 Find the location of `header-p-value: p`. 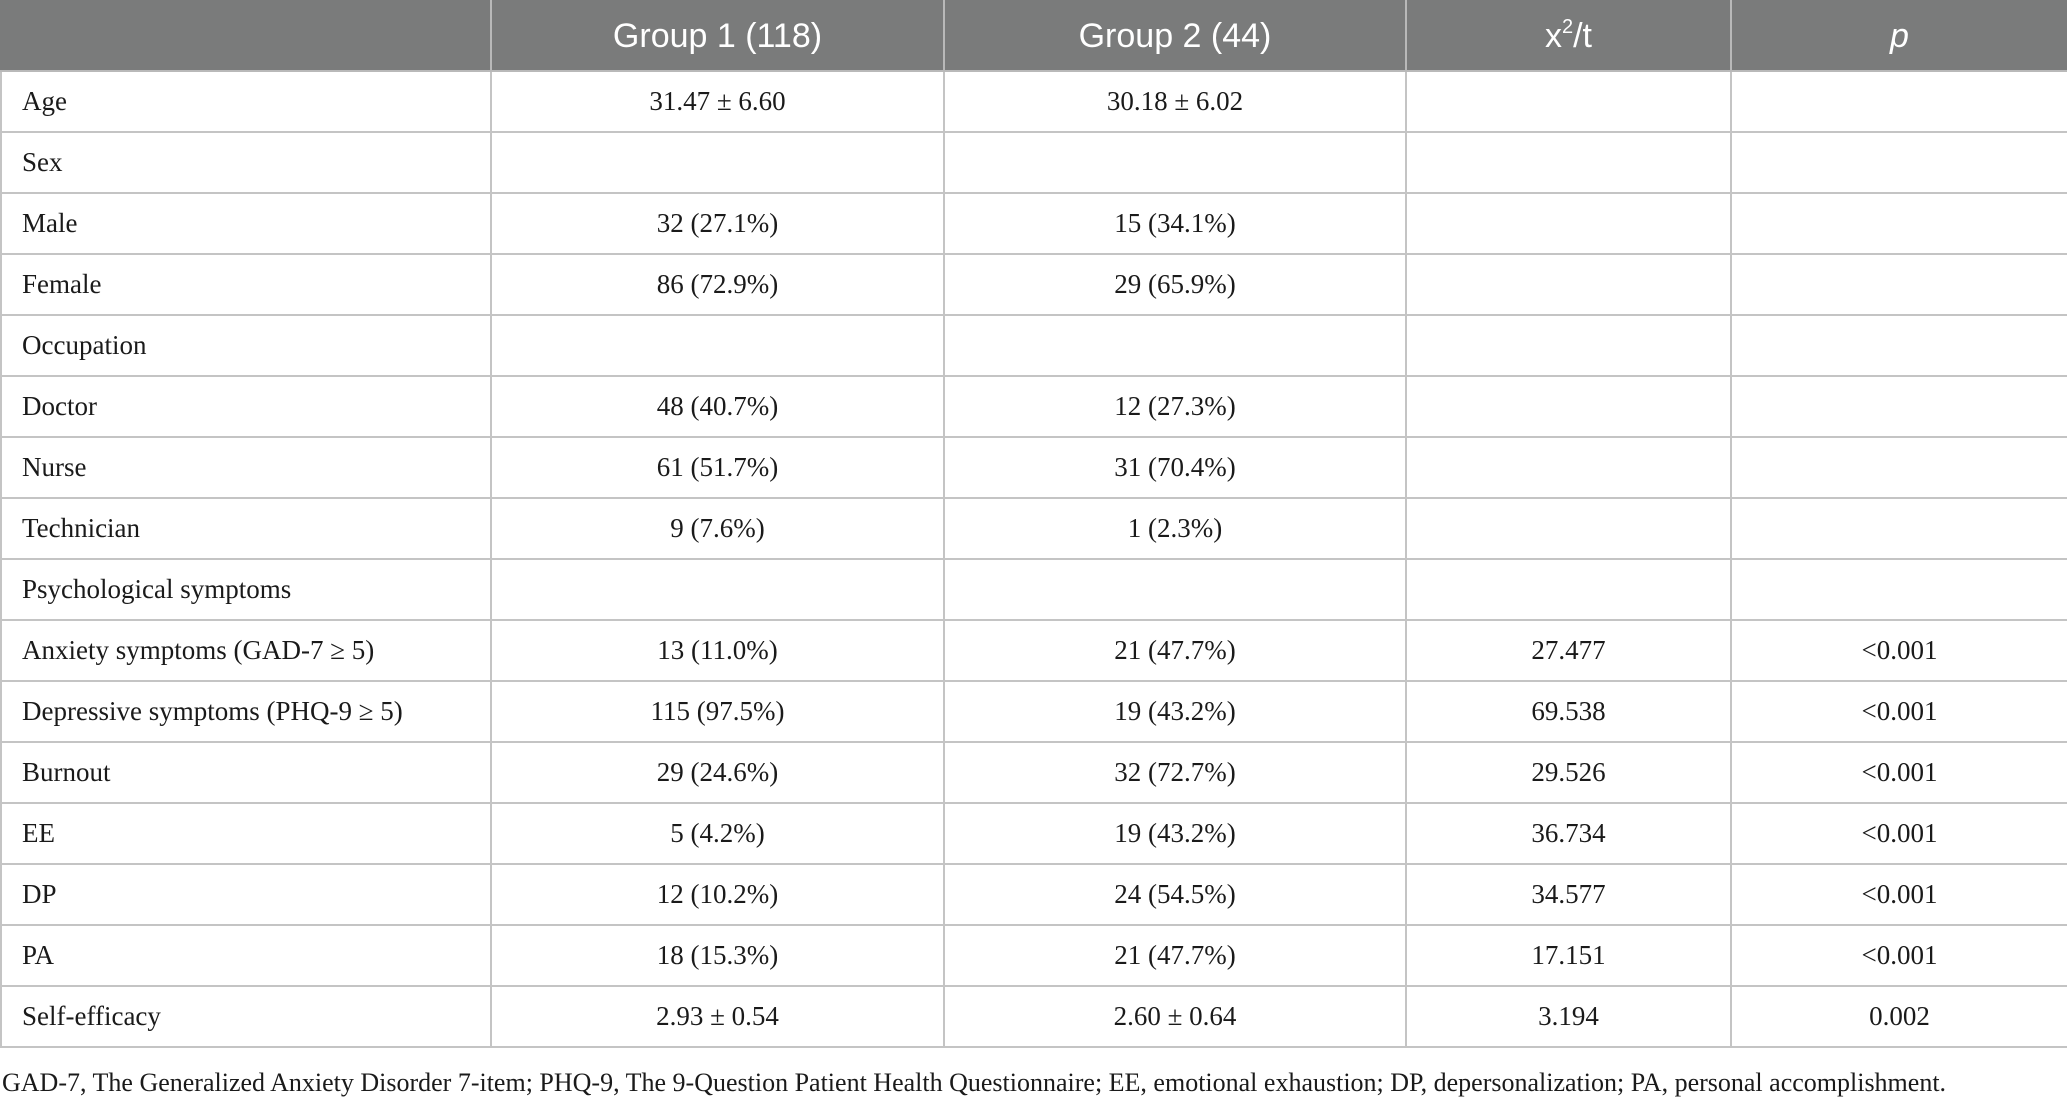

header-p-value: p is located at coordinates (1898, 36).